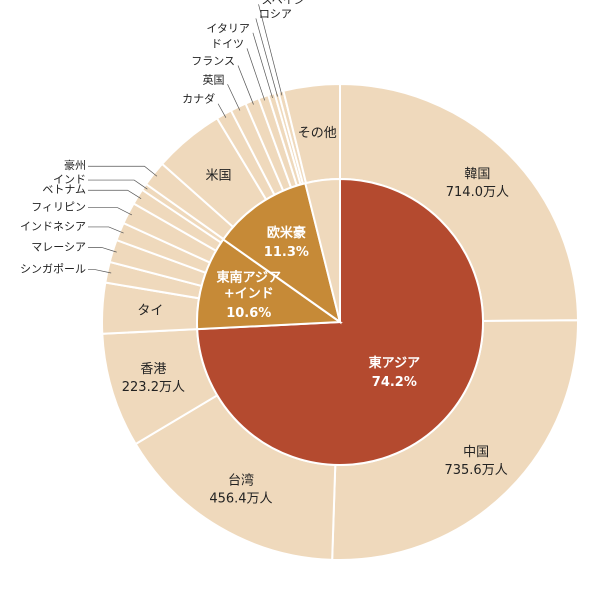 The image size is (600, 600). What do you see at coordinates (477, 192) in the screenshot?
I see `value-label: 714.0万人` at bounding box center [477, 192].